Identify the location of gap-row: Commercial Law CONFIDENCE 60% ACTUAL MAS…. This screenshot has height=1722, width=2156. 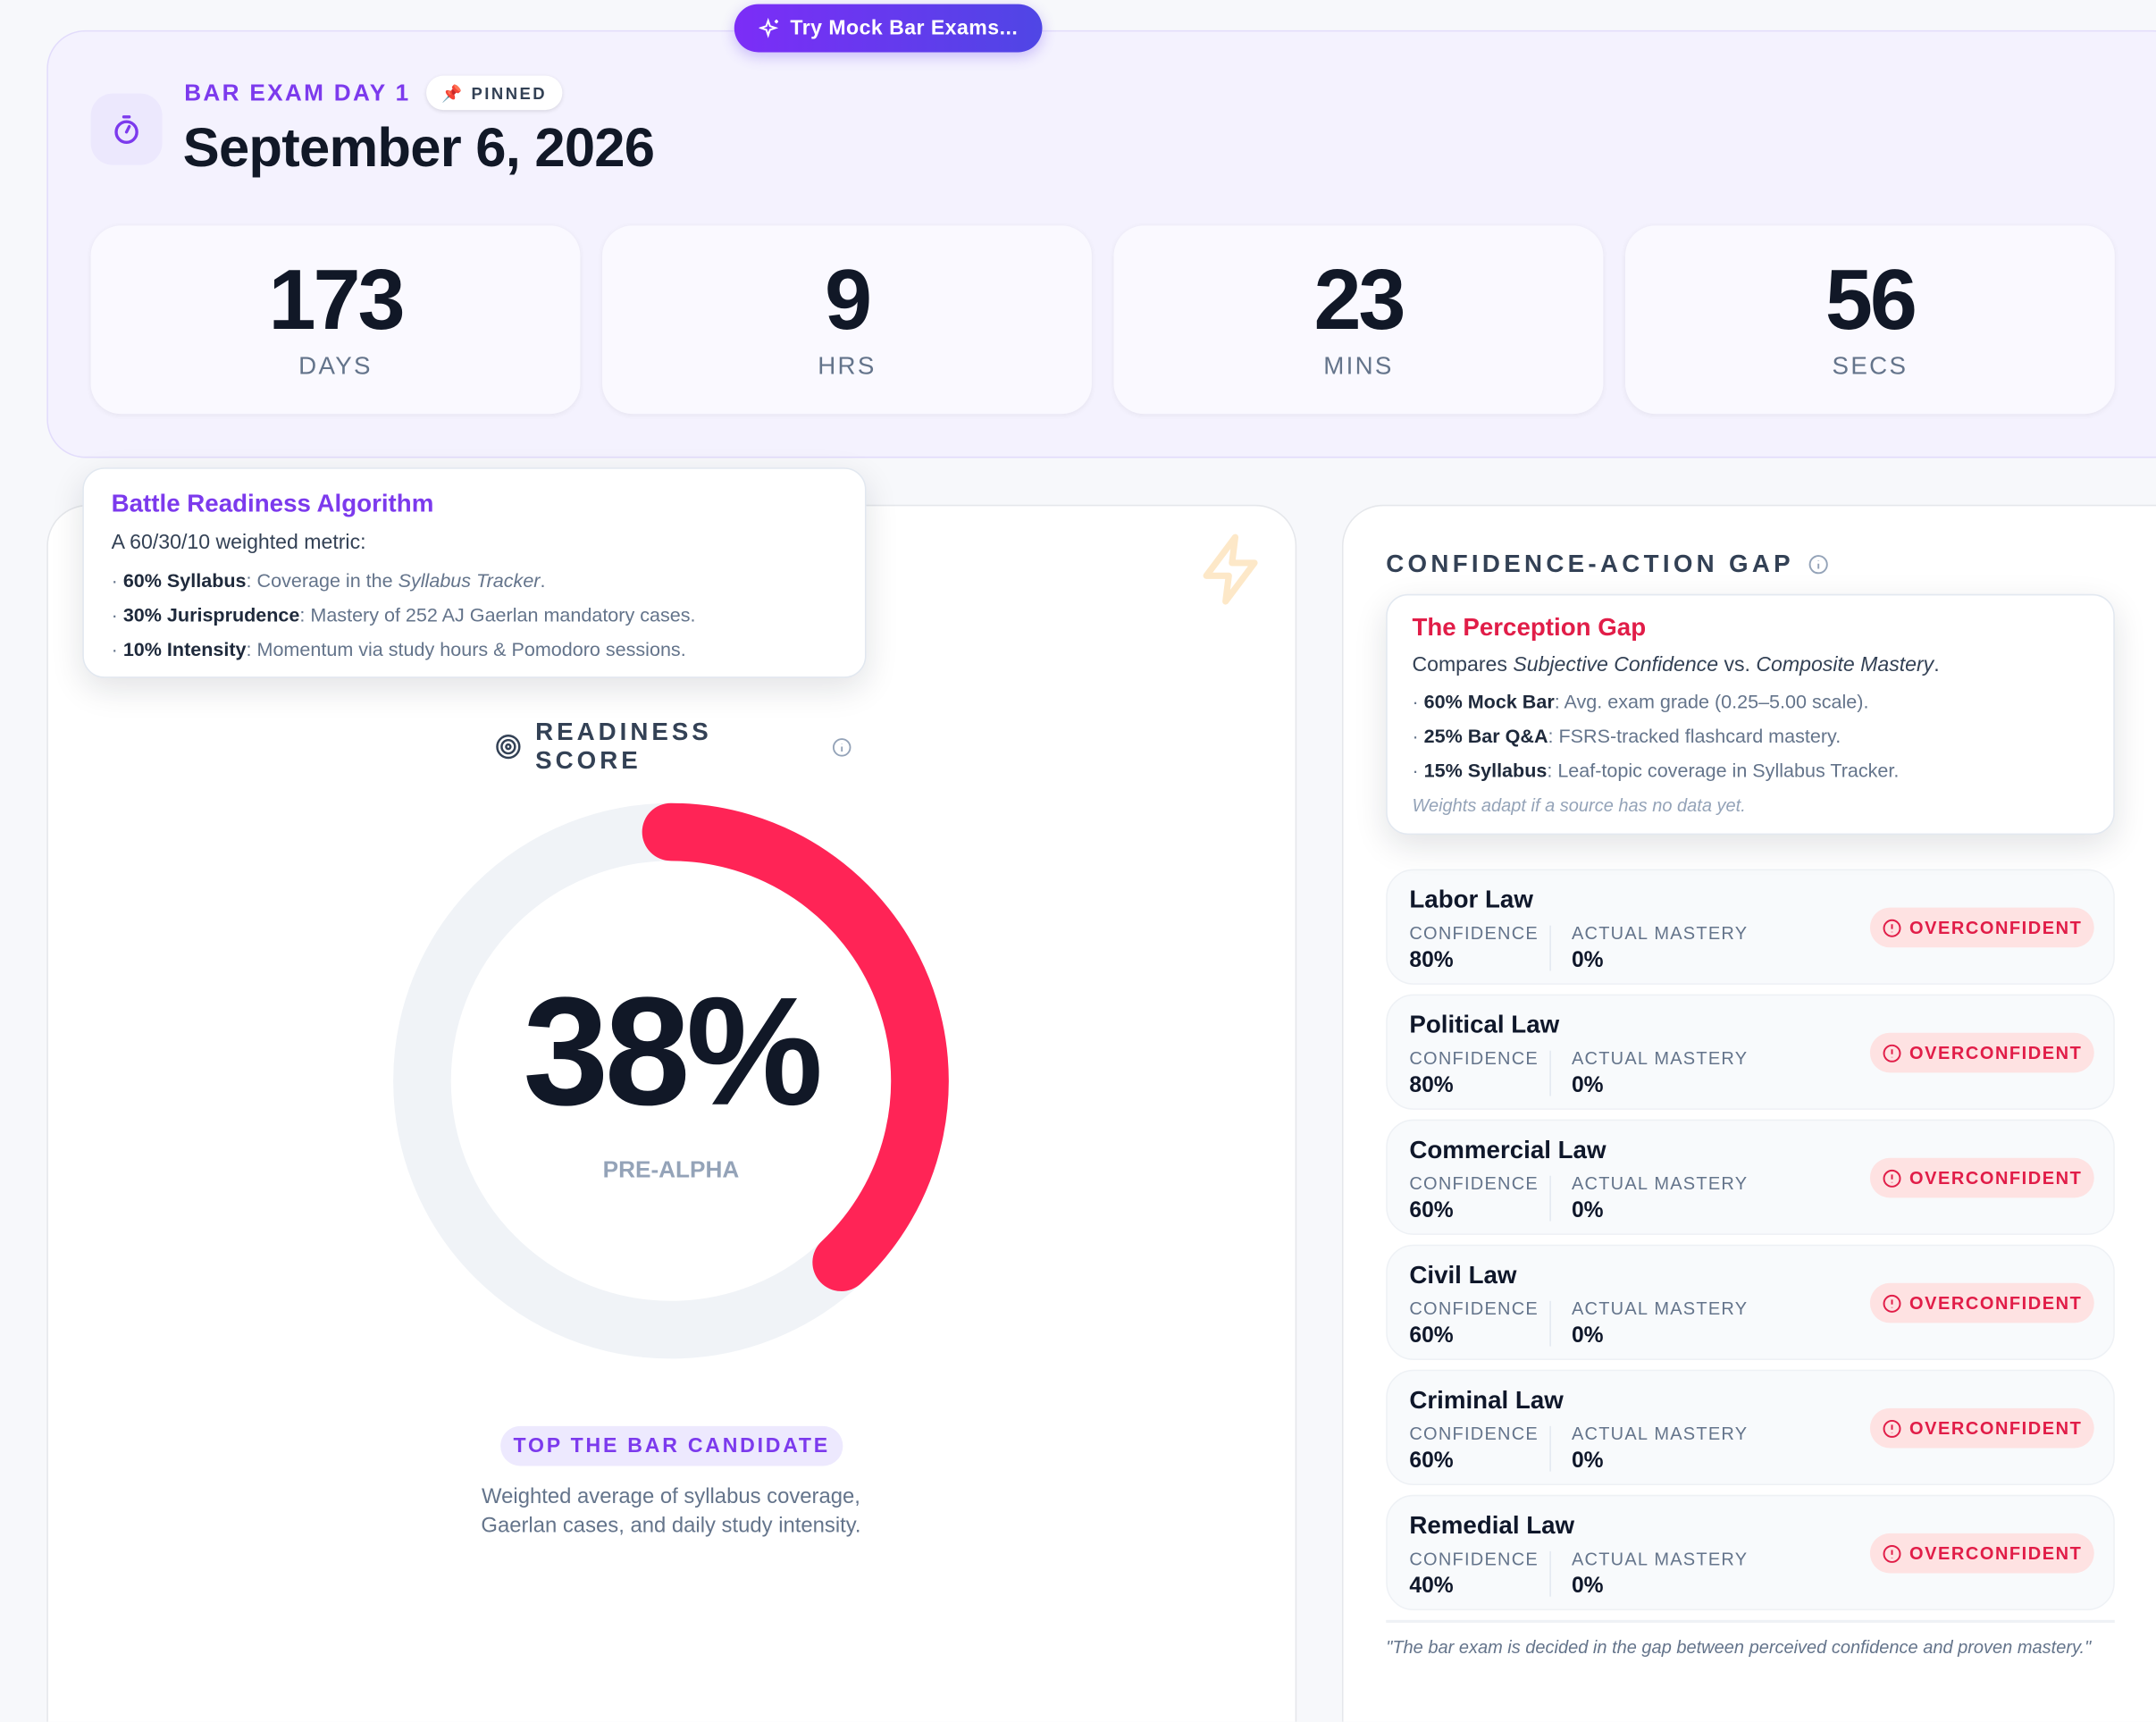
(1751, 1177).